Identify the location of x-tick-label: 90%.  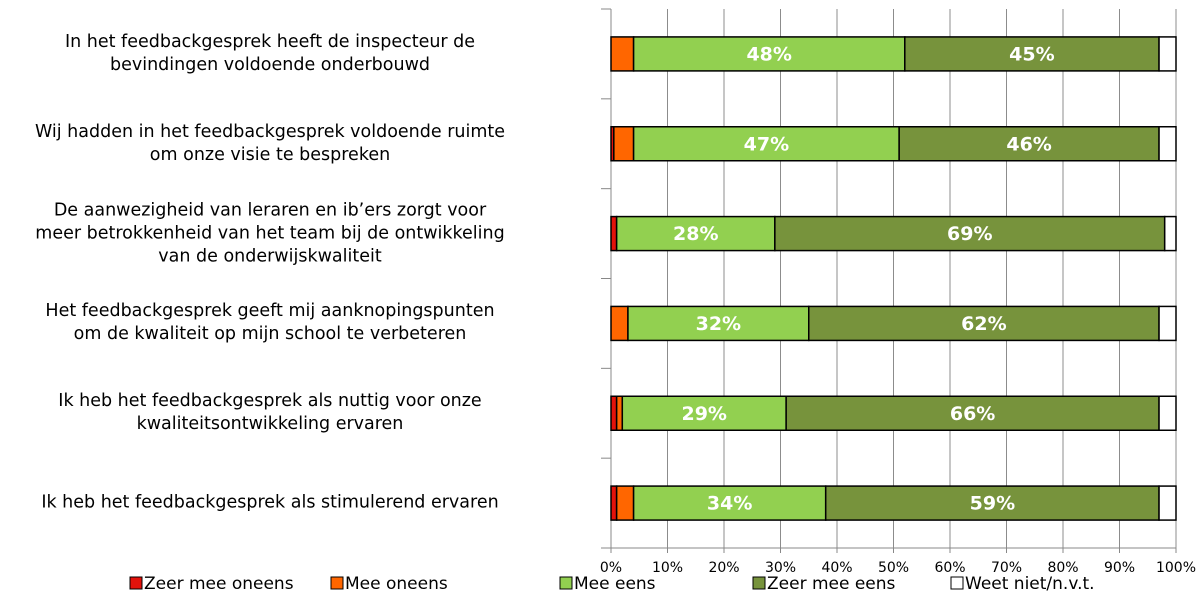
(1119, 568).